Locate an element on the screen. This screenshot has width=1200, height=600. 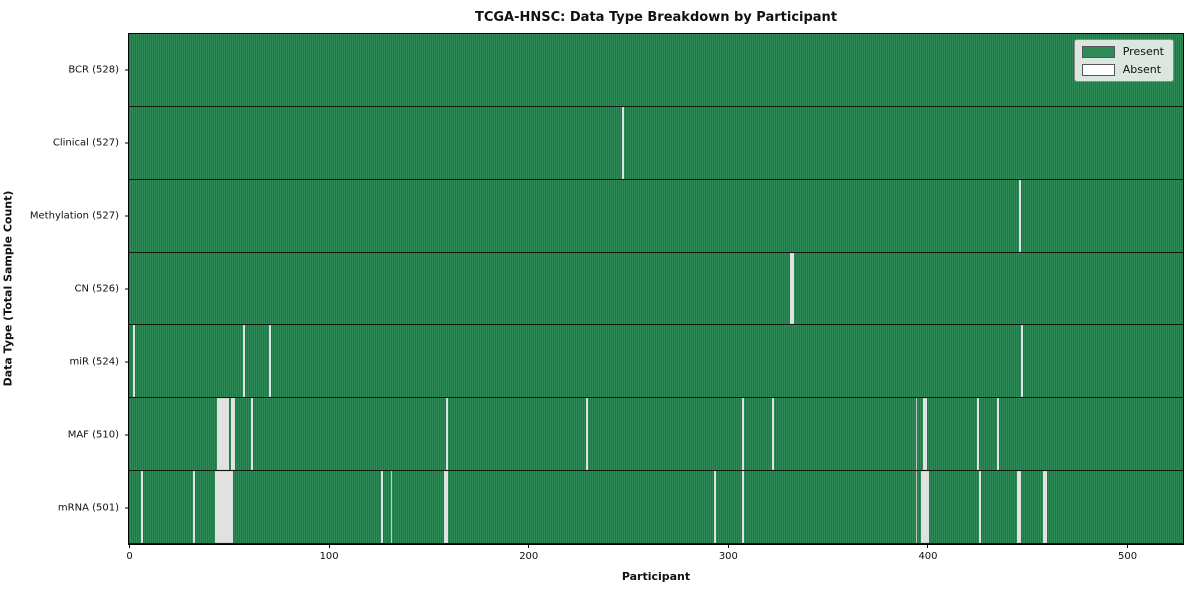
x-tick-label: 400 is located at coordinates (928, 556).